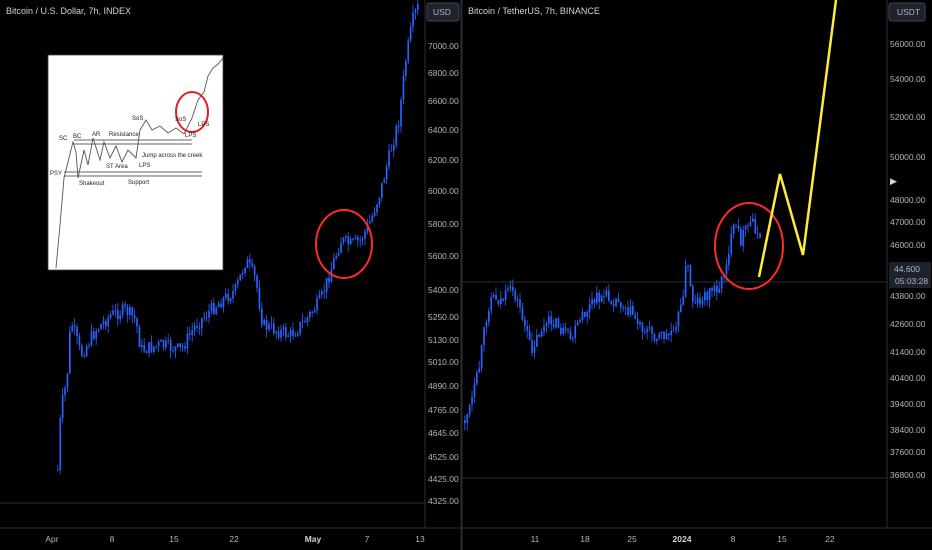 This screenshot has height=550, width=932. I want to click on inset-label-sc: SC, so click(63, 139).